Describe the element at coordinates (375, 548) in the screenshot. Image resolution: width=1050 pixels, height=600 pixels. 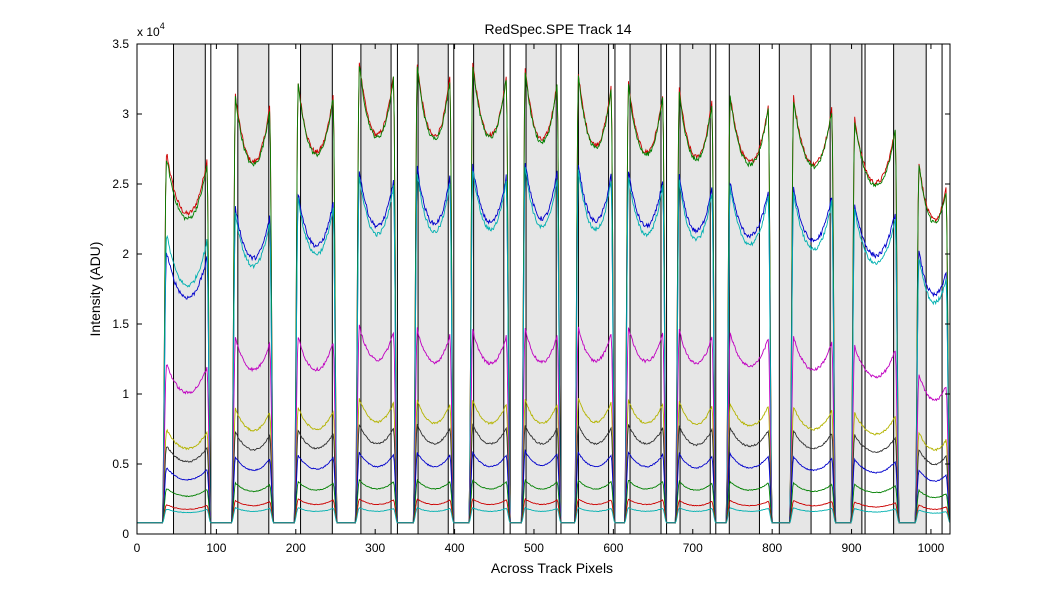
I see `x-tick-label: 300` at that location.